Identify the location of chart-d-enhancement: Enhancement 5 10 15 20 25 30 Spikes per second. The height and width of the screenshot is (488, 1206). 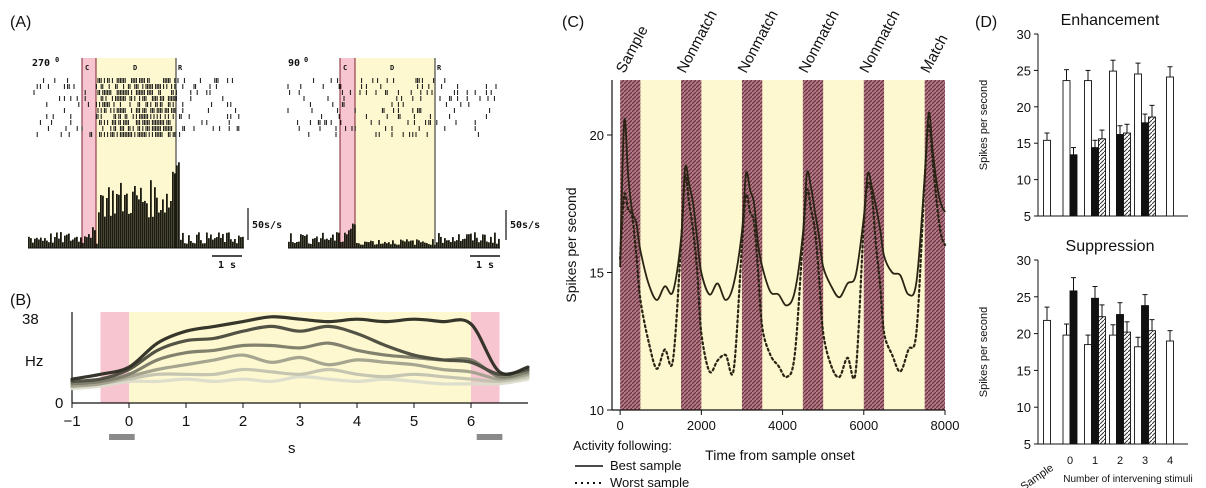
(1083, 118).